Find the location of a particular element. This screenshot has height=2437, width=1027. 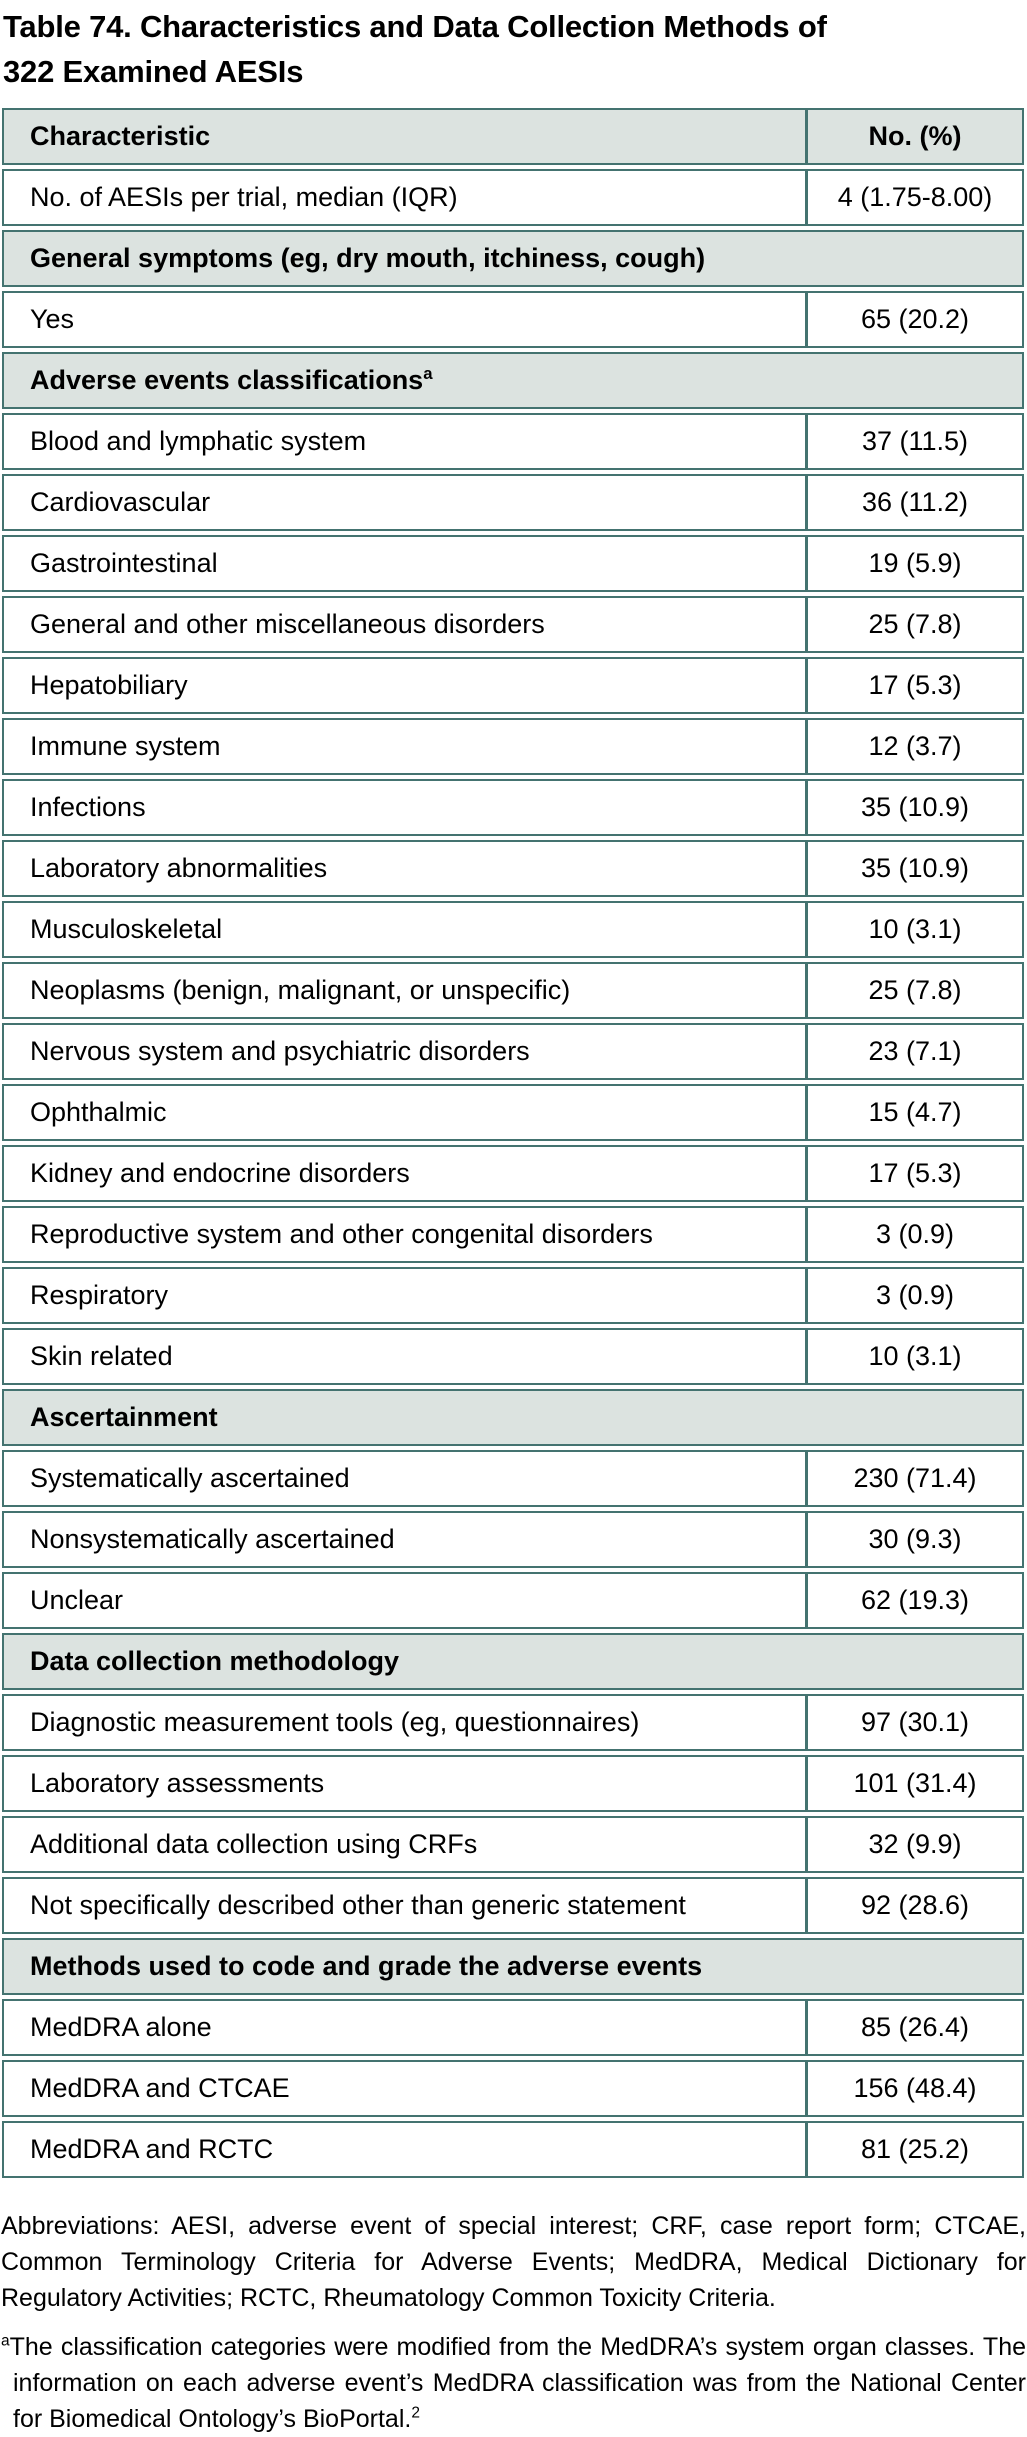

value-cell: 65 (20.2) is located at coordinates (915, 319).